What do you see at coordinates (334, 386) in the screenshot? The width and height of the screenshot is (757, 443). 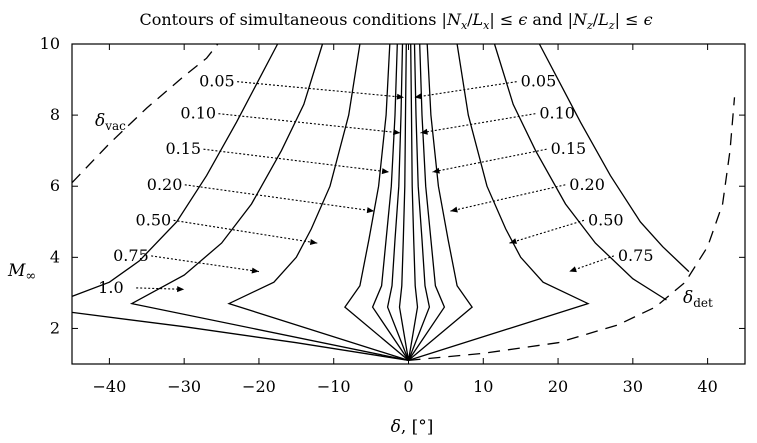 I see `x-tick-label: −10` at bounding box center [334, 386].